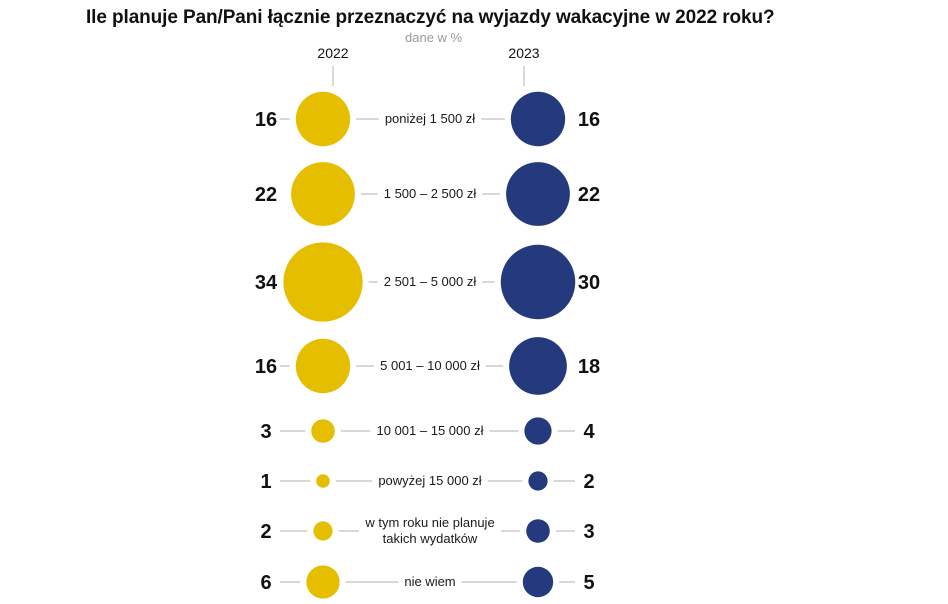 Image resolution: width=948 pixels, height=604 pixels. I want to click on category-label-line: 2 501 – 5 000 zł, so click(430, 281).